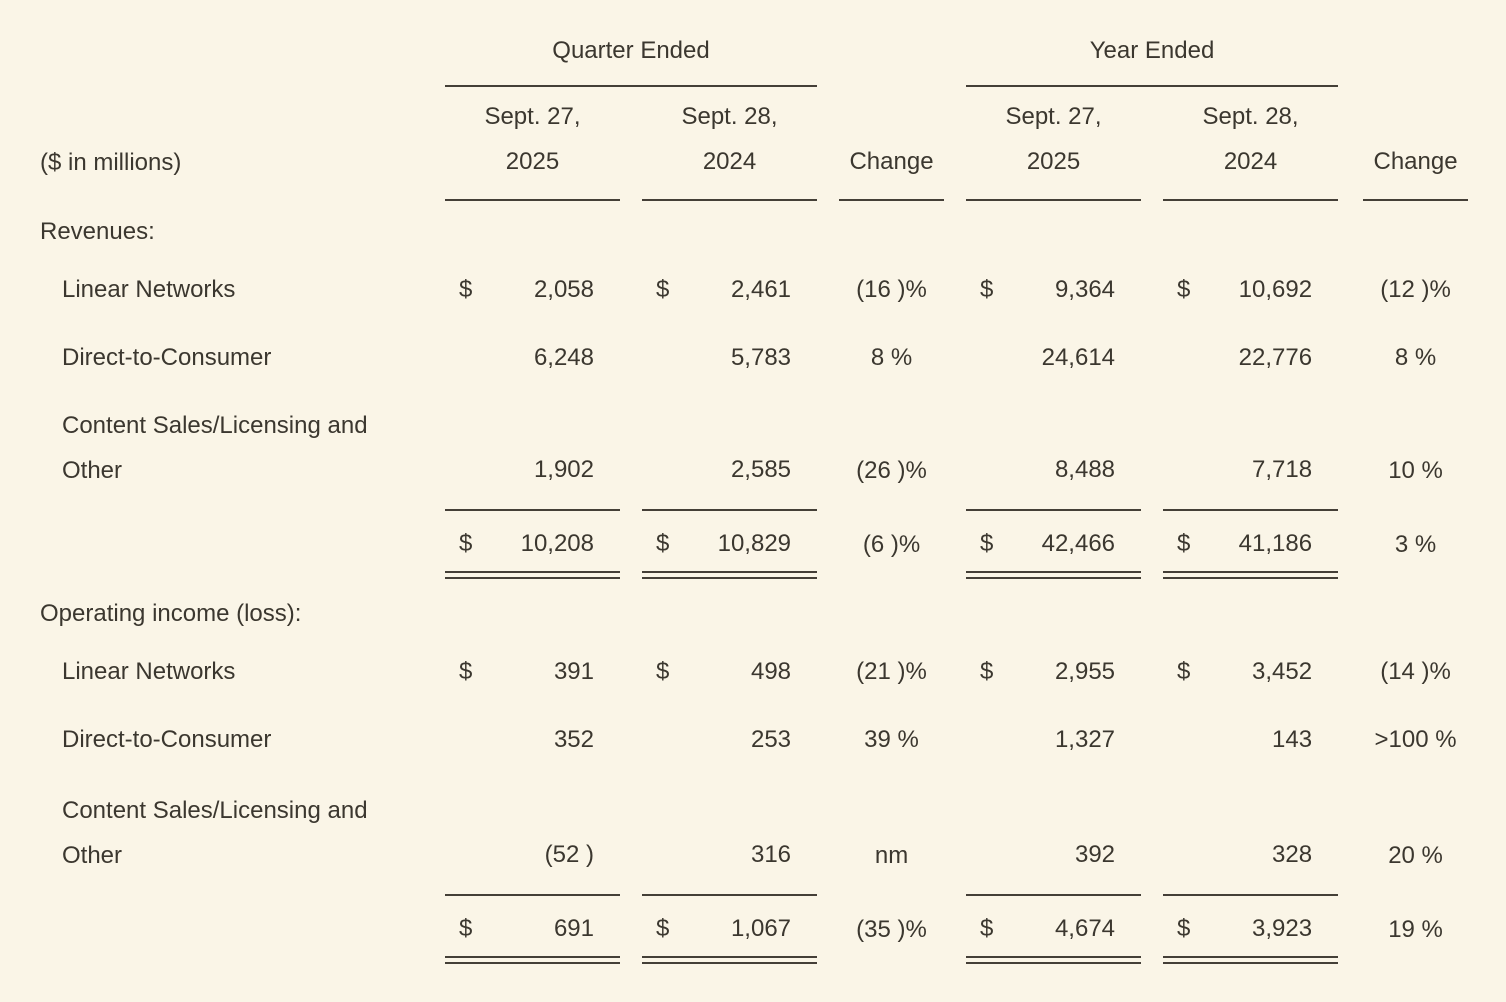 The height and width of the screenshot is (1002, 1506). Describe the element at coordinates (771, 739) in the screenshot. I see `q24-value: 253` at that location.